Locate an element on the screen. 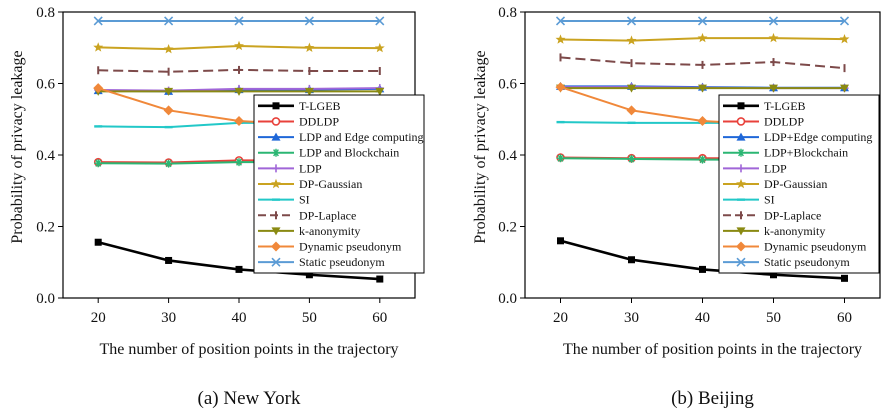  legend-item: LDP+Blockchain is located at coordinates (785, 153).